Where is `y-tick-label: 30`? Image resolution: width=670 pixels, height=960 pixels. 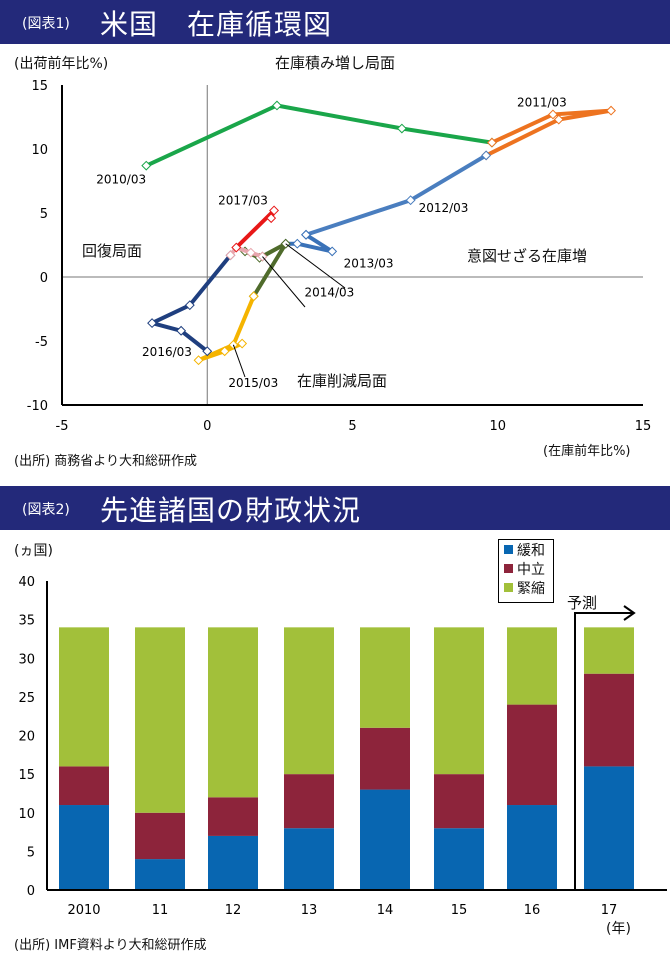
y-tick-label: 30 is located at coordinates (26, 659).